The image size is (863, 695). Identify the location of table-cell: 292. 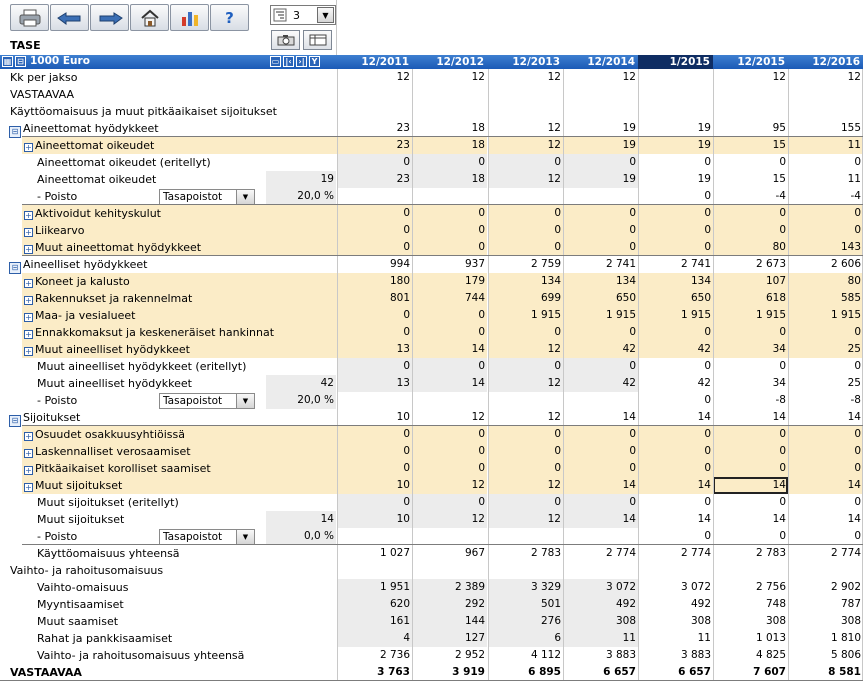
(449, 604).